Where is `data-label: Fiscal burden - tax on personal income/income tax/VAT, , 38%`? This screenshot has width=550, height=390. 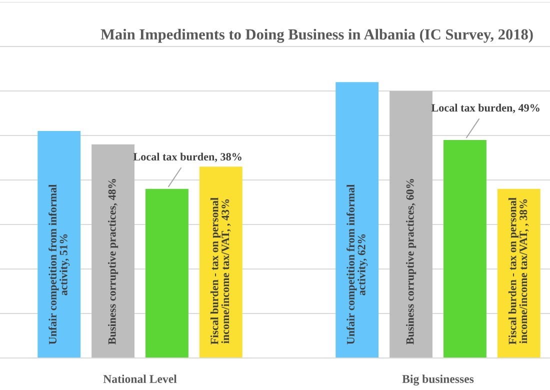
data-label: Fiscal burden - tax on personal income/income tax/VAT, , 38% is located at coordinates (518, 271).